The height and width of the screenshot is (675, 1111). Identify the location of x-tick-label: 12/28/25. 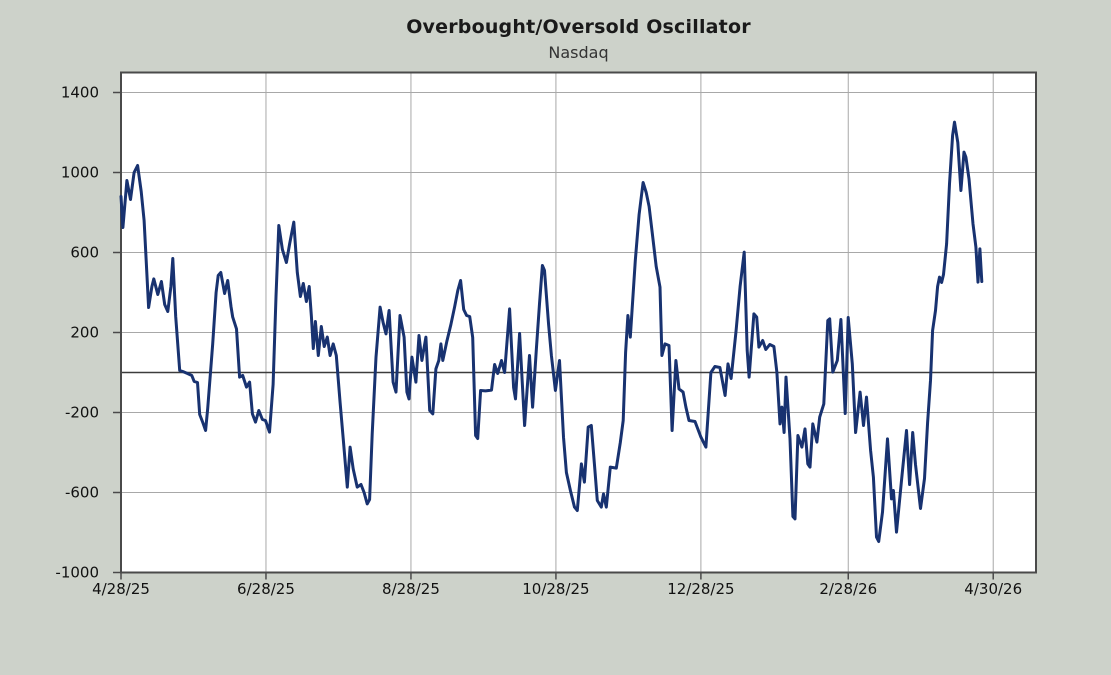
(700, 589).